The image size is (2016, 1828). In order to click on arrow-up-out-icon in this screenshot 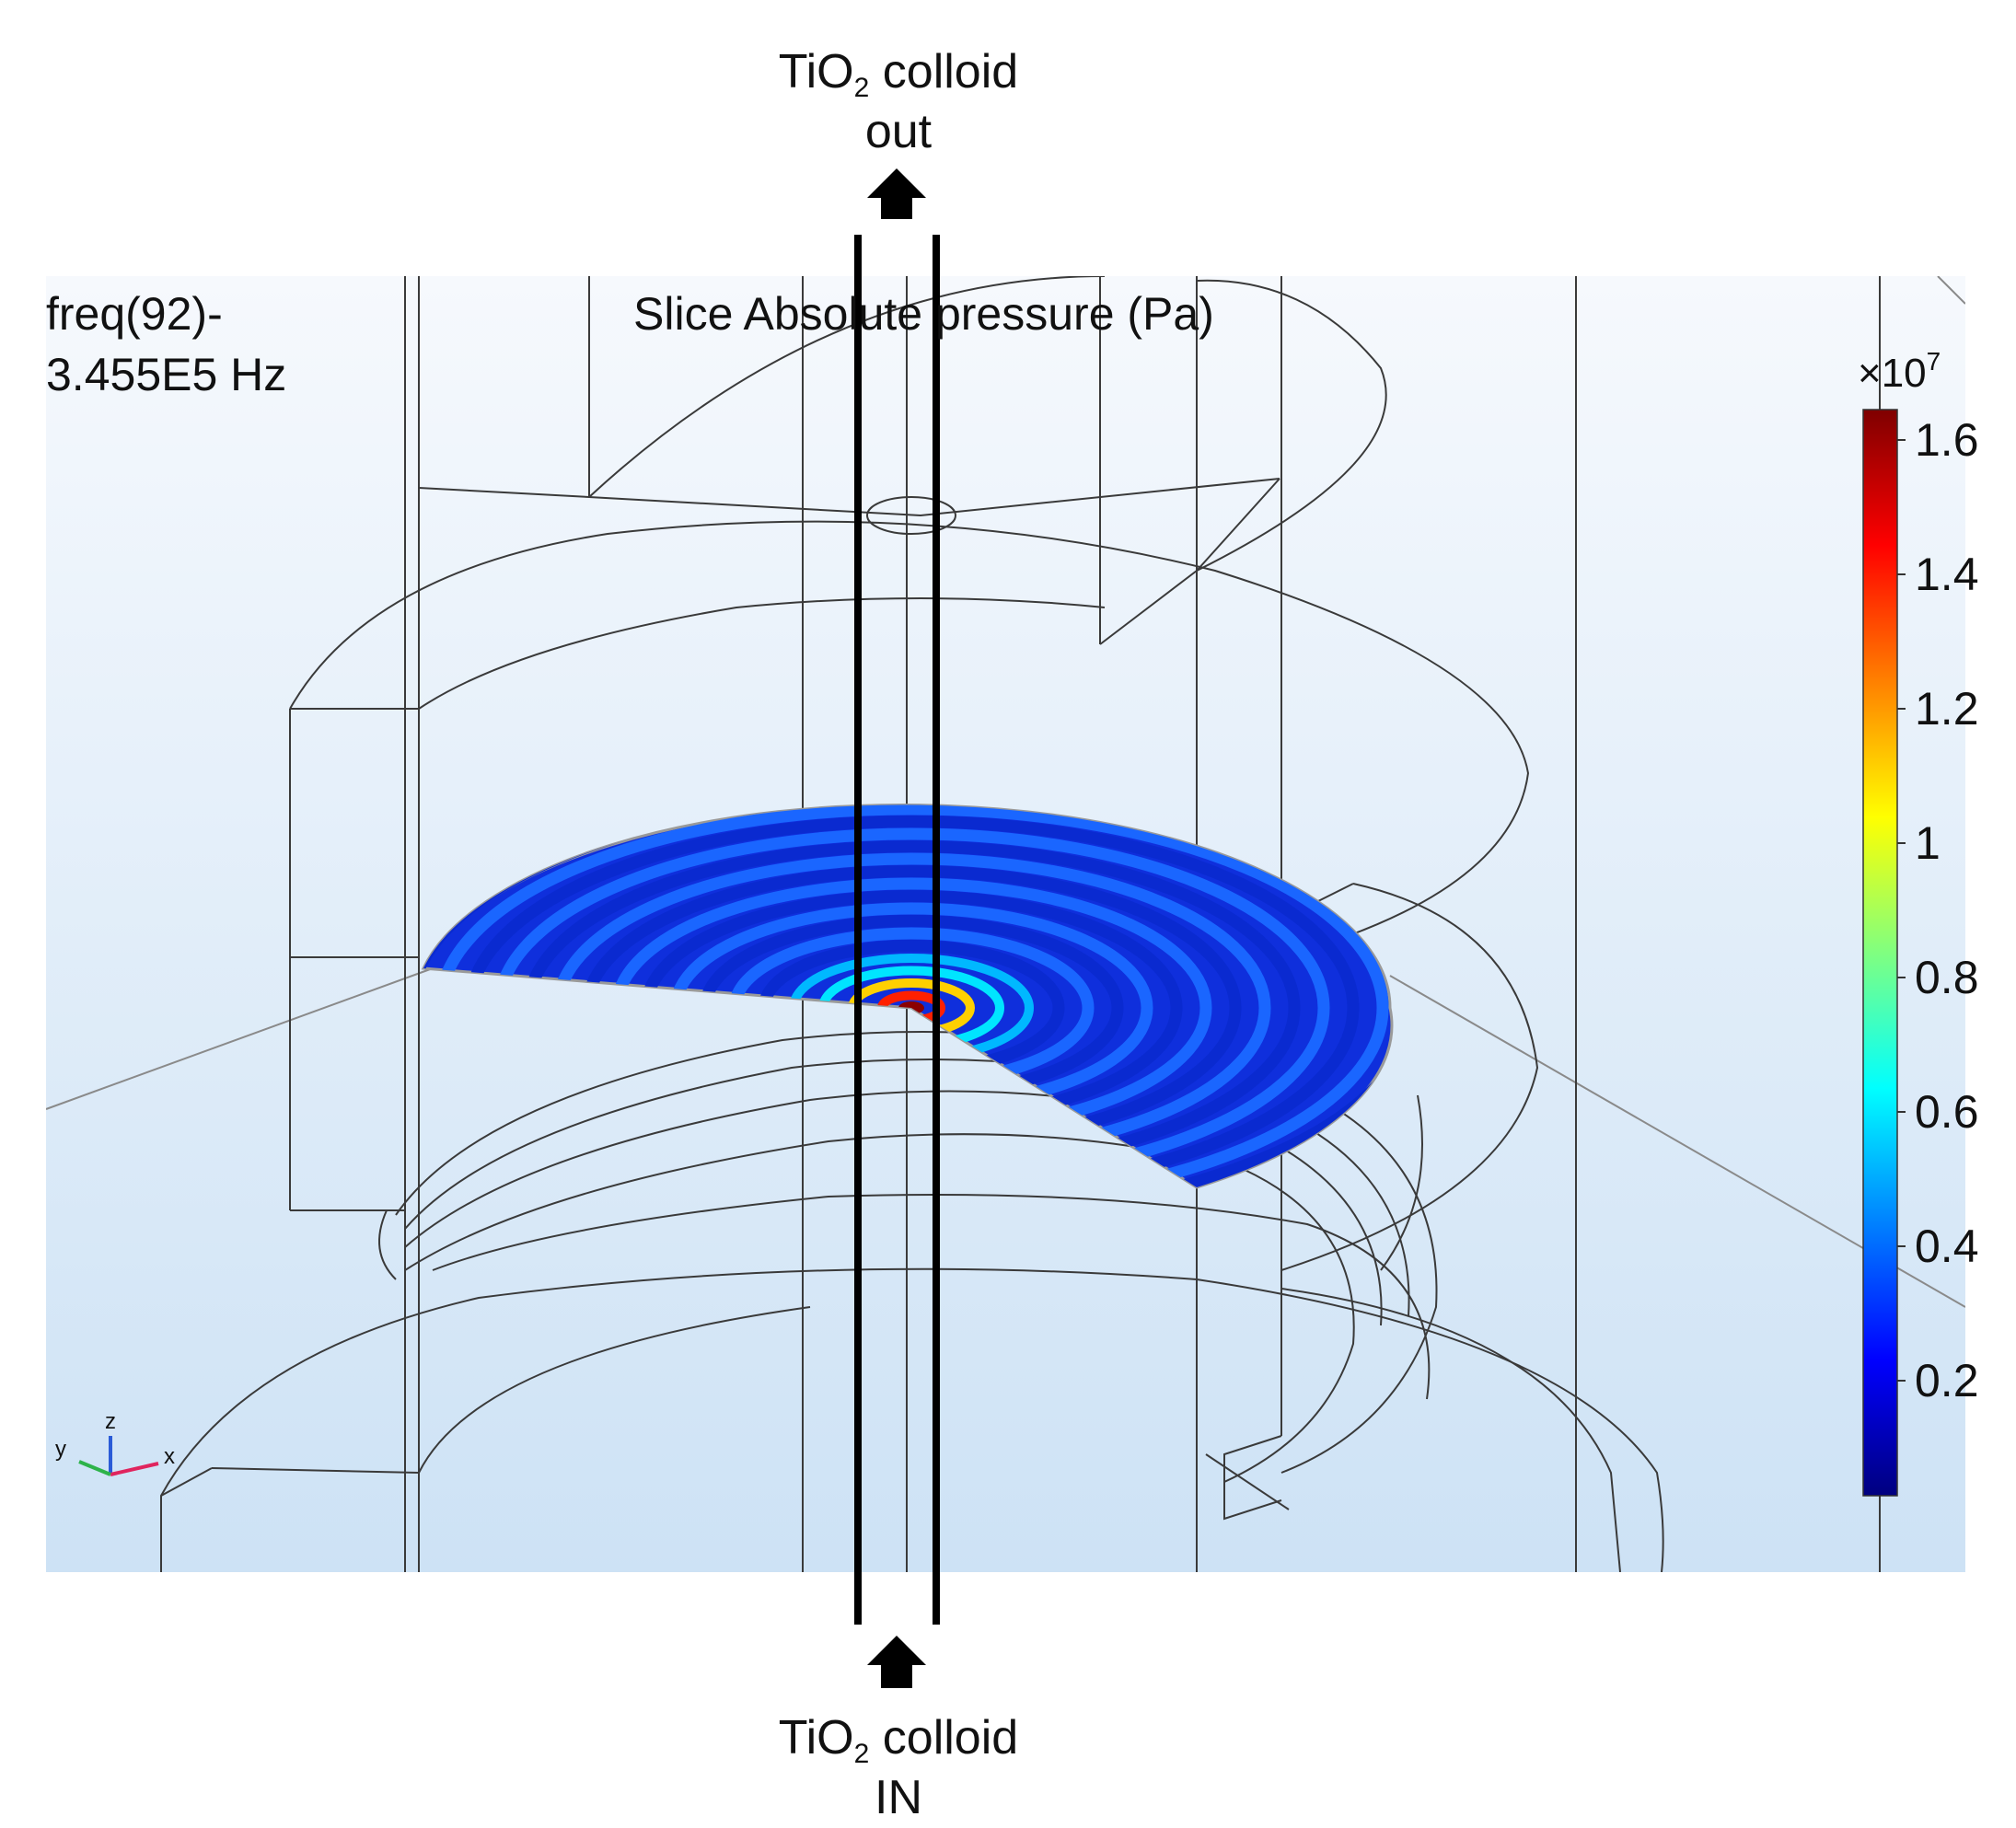, I will do `click(896, 193)`.